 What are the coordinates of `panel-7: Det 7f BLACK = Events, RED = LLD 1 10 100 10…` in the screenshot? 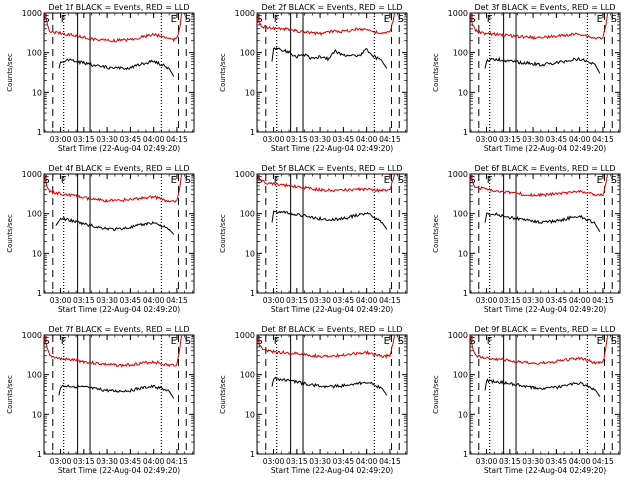 It's located at (100, 400).